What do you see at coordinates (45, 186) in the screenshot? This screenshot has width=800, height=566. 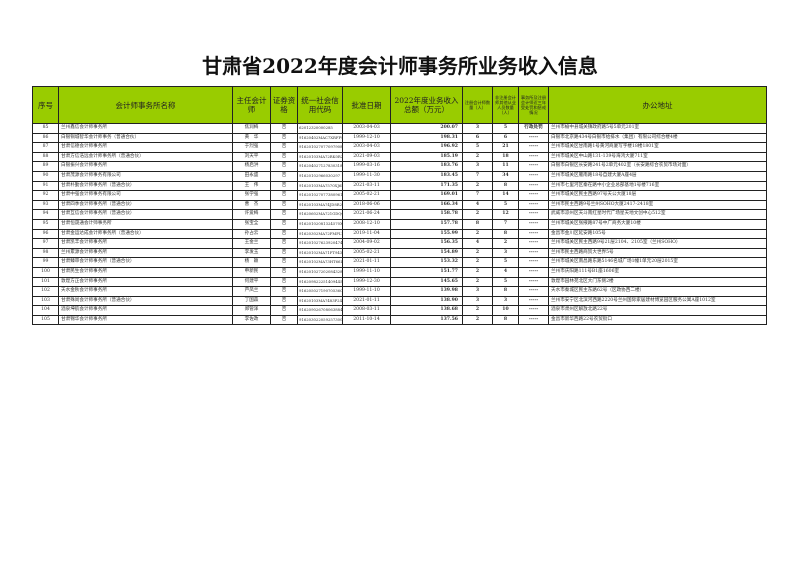 I see `cell-index: 91` at bounding box center [45, 186].